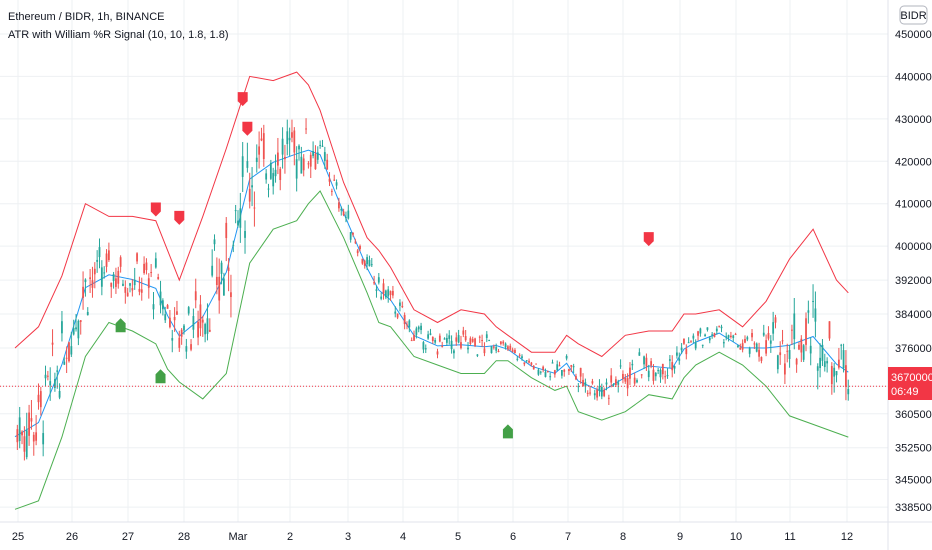 This screenshot has width=932, height=550. I want to click on x-tick-label: 12, so click(847, 537).